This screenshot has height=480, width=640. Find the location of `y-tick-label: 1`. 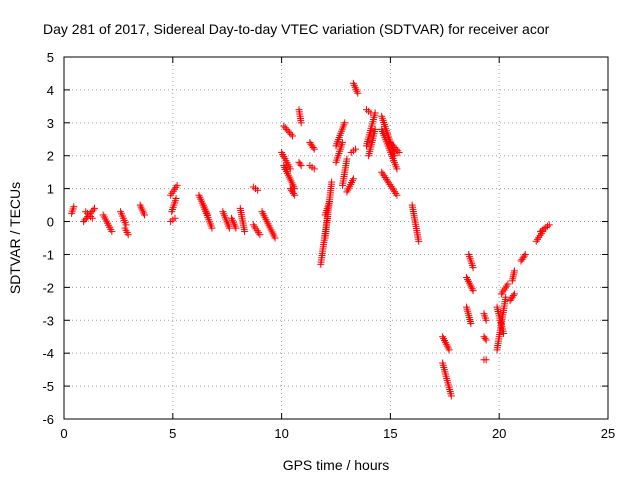

y-tick-label: 1 is located at coordinates (50, 189).